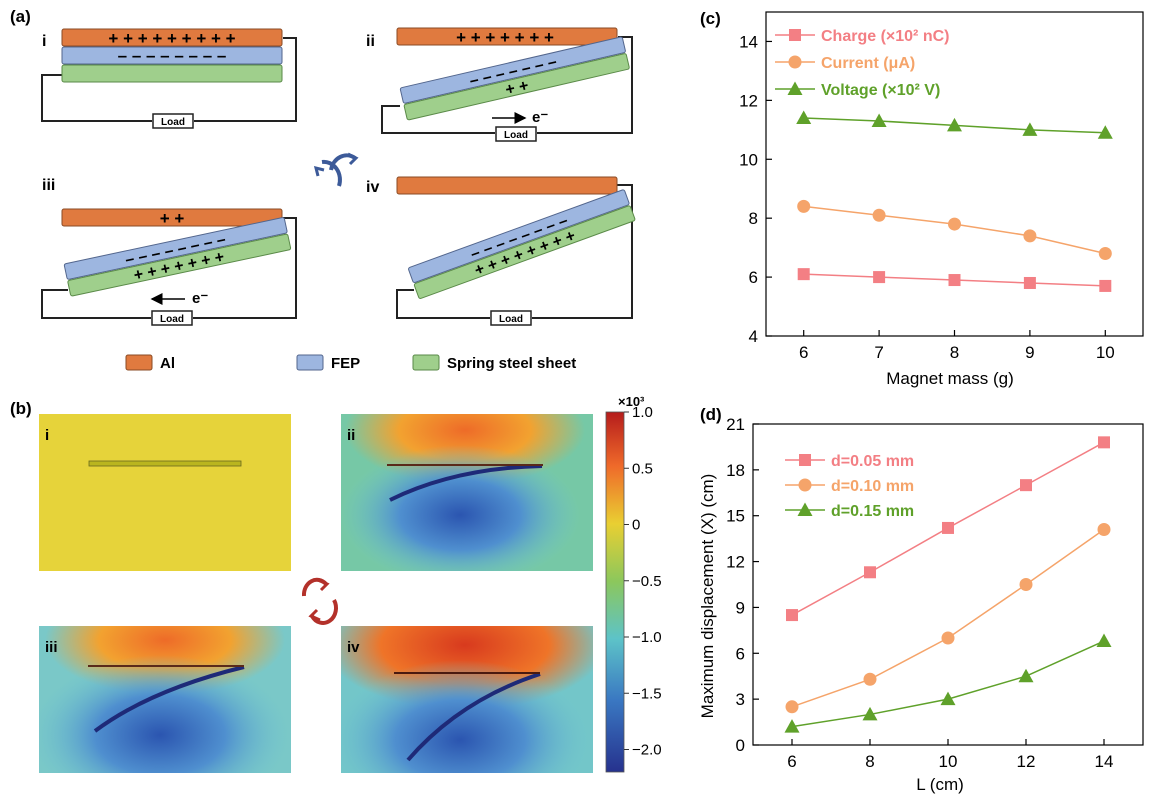 This screenshot has width=1150, height=797. Describe the element at coordinates (173, 122) in the screenshot. I see `load-label-i: Load` at that location.